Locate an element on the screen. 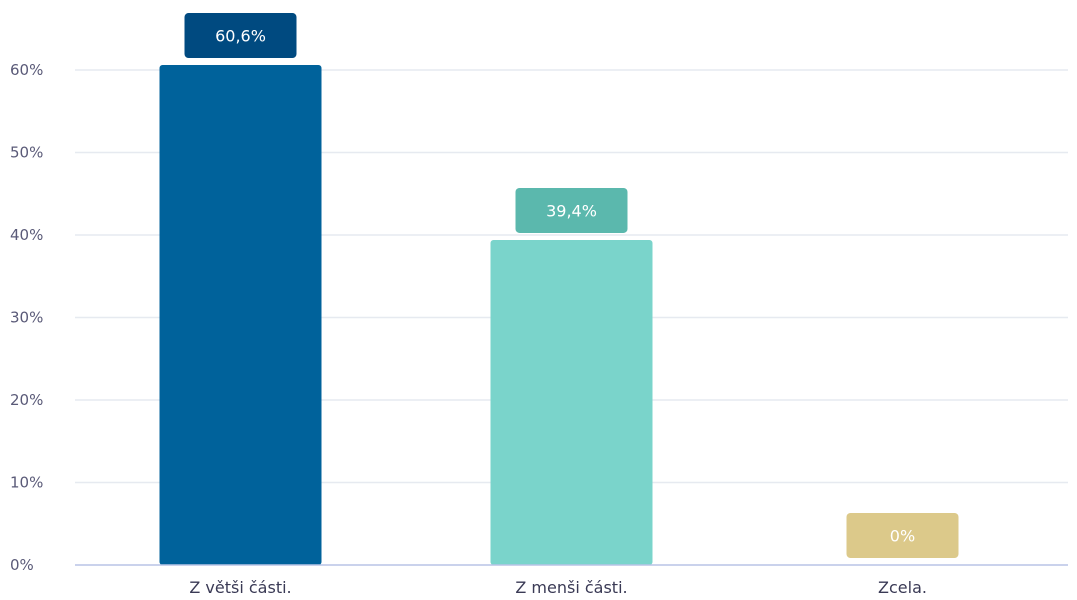 The image size is (1077, 600). y-tick-label: 30% is located at coordinates (26, 318).